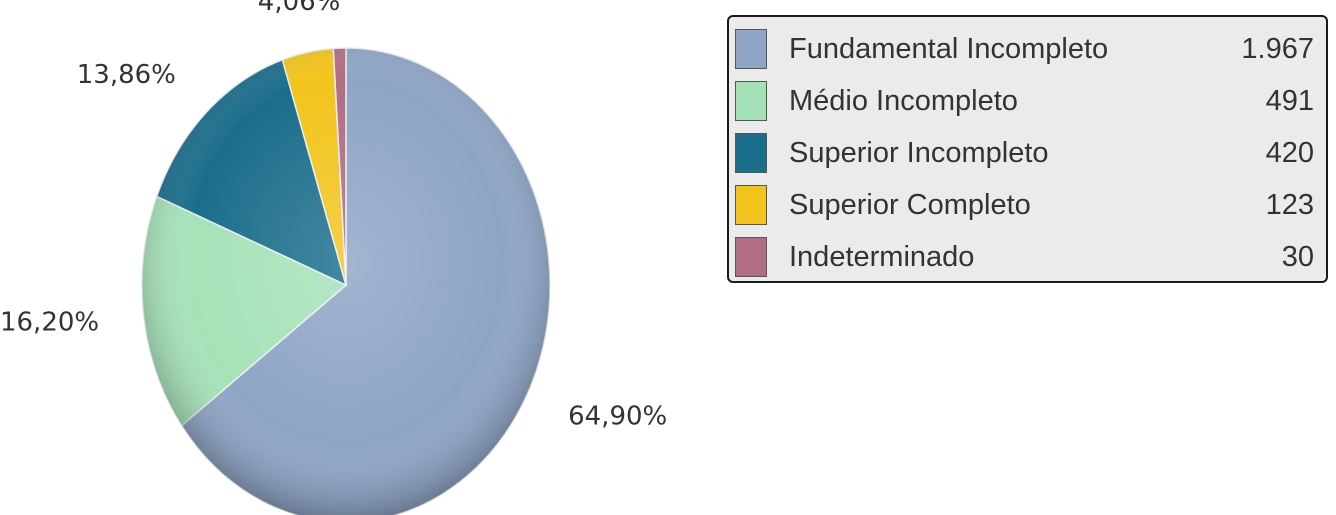  Describe the element at coordinates (949, 48) in the screenshot. I see `legend-label: Fundamental Incompleto` at that location.